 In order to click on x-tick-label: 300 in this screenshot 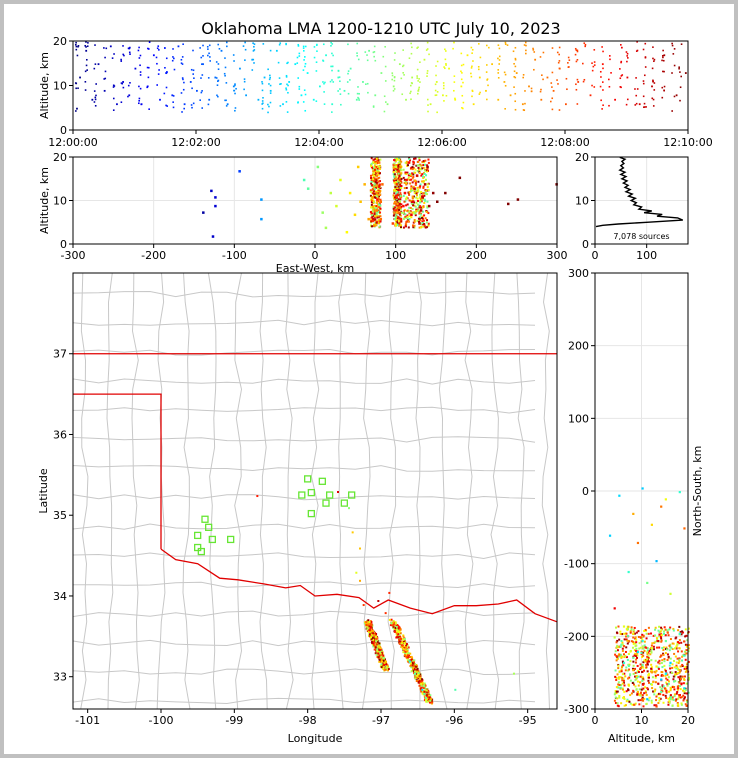, I will do `click(557, 255)`.